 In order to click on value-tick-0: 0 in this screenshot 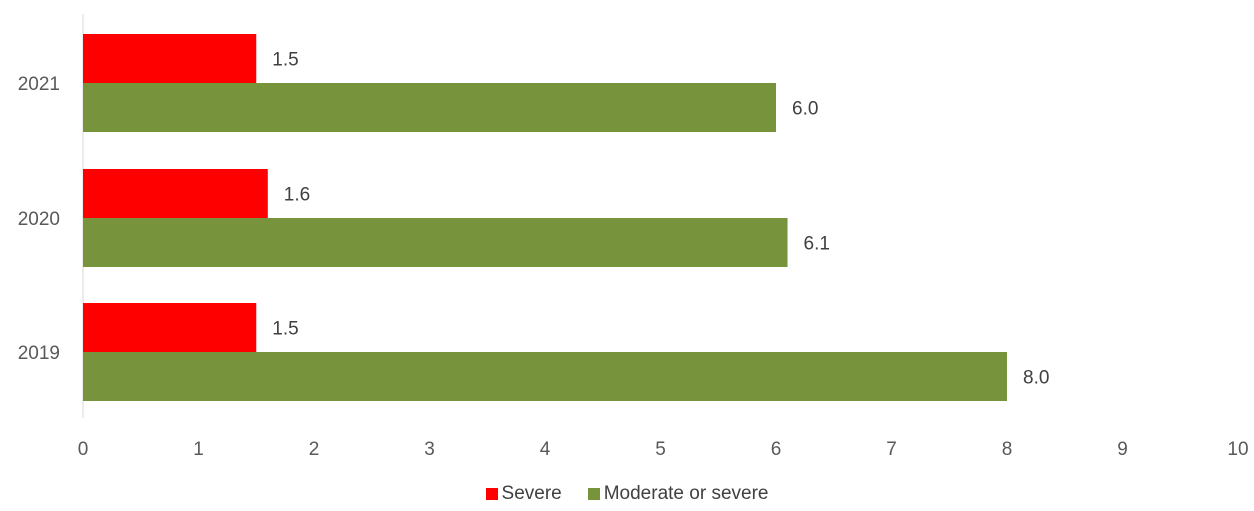, I will do `click(83, 449)`.